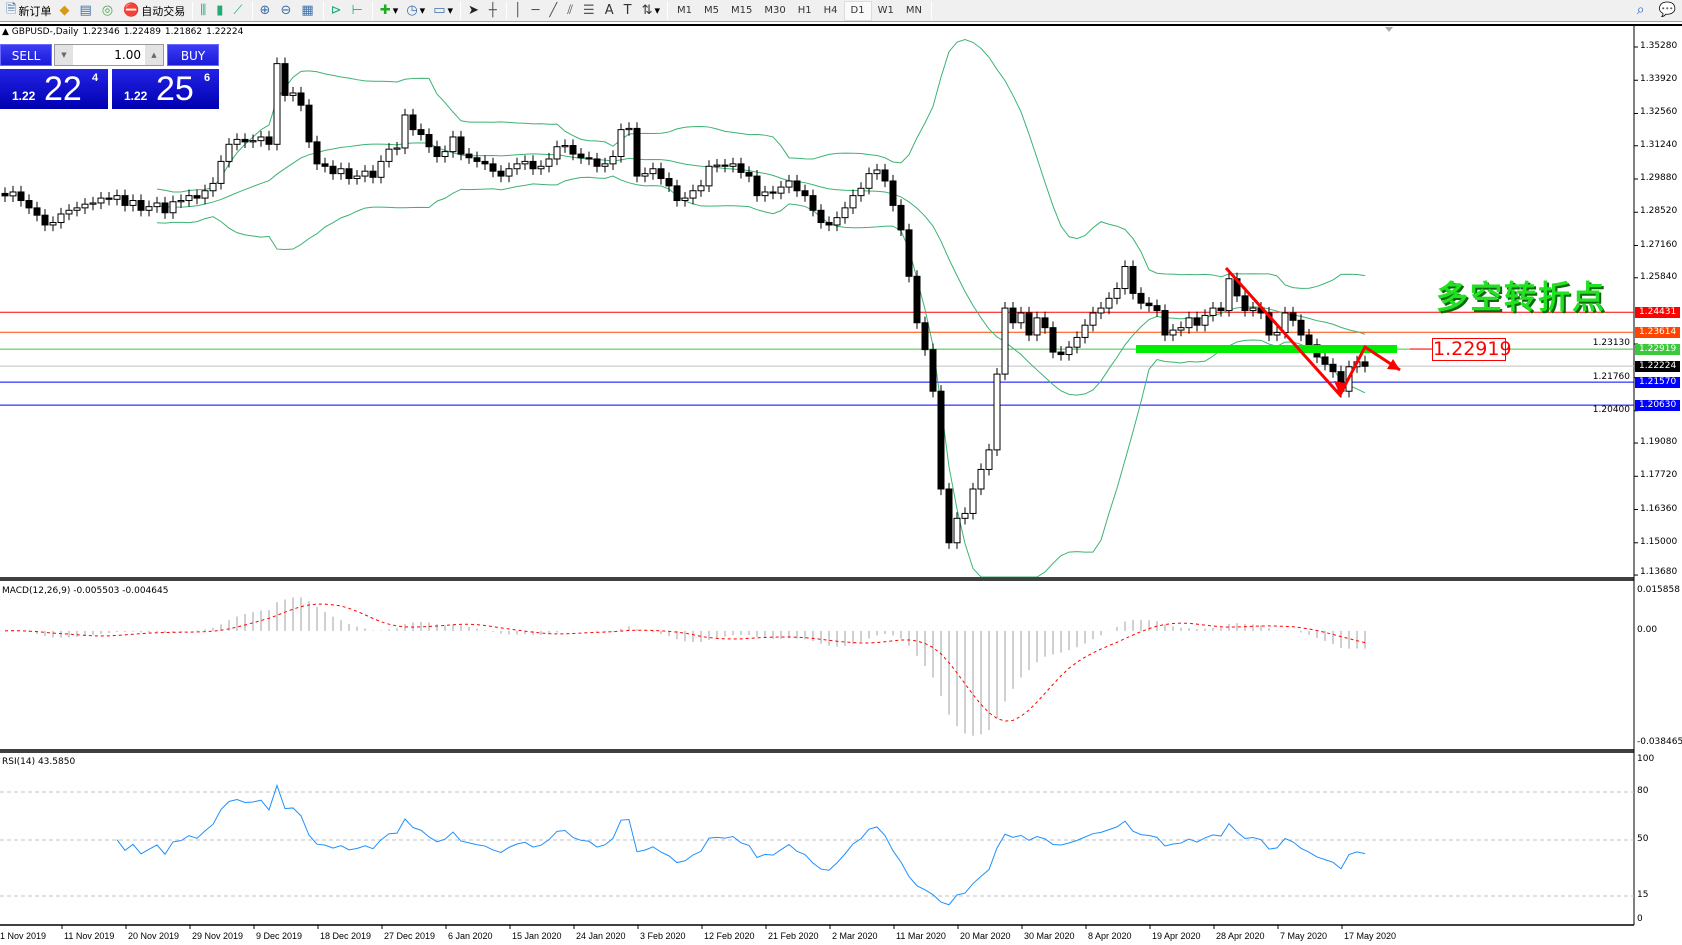  What do you see at coordinates (684, 10) in the screenshot?
I see `period-m1: M1` at bounding box center [684, 10].